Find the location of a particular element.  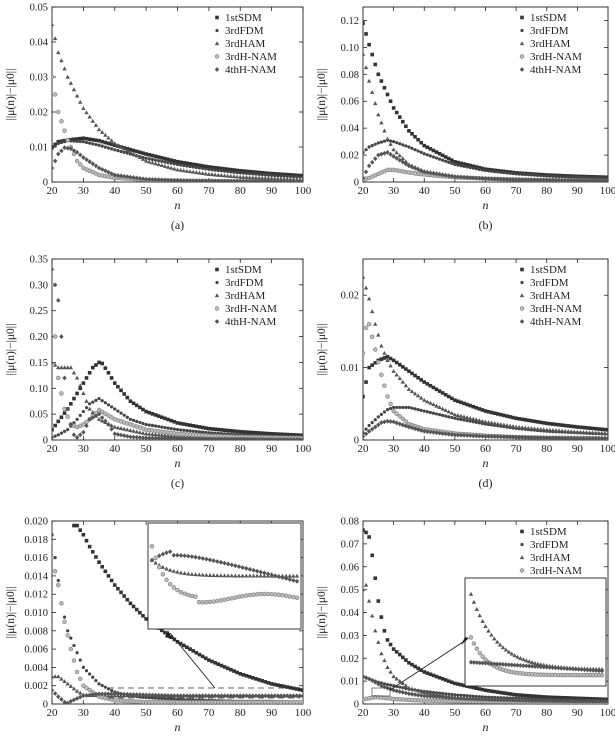

legend-label: 3rdH-NAM is located at coordinates (556, 57).